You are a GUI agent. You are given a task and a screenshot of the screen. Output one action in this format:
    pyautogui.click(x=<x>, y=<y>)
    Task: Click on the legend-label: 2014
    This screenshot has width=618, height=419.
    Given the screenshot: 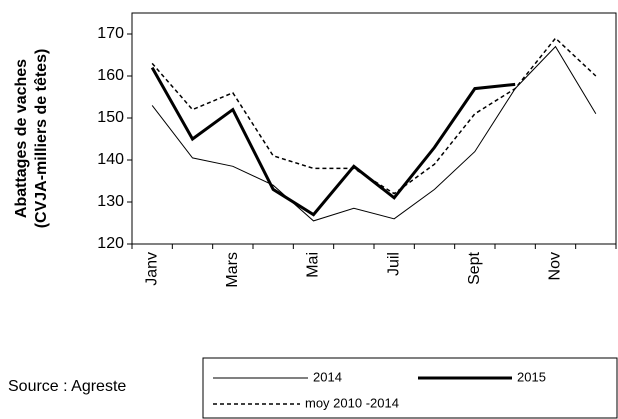 What is the action you would take?
    pyautogui.click(x=327, y=376)
    